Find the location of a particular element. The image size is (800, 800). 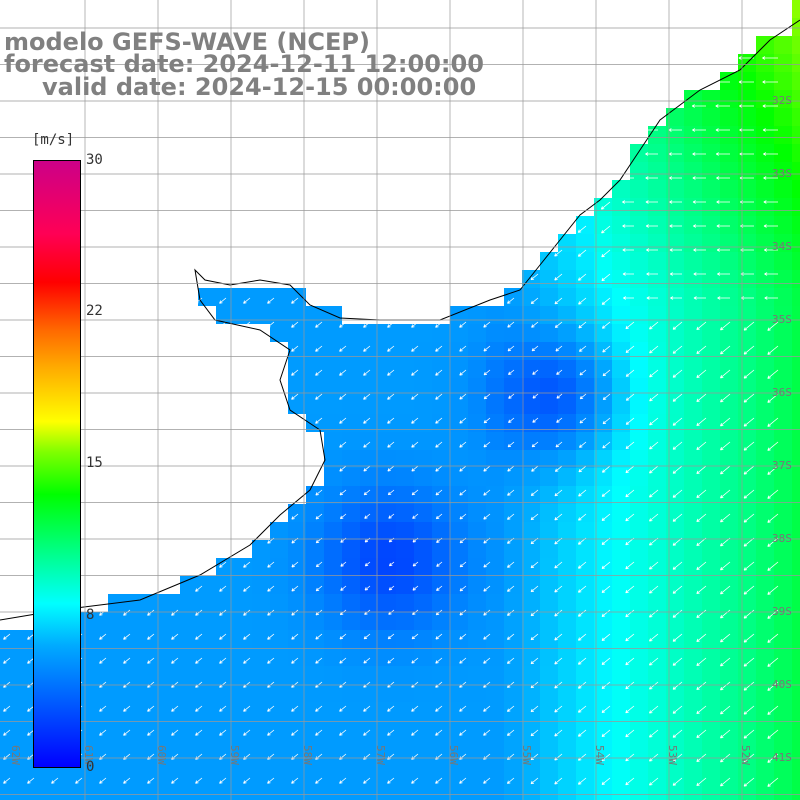

longitude-label: 57W is located at coordinates (380, 755).